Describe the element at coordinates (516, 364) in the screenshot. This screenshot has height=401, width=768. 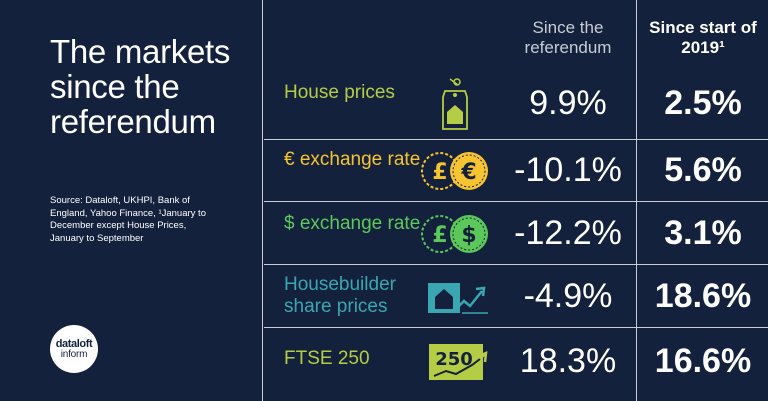
I see `row-ftse-250: FTSE 250 250 18.3% 16.6%` at that location.